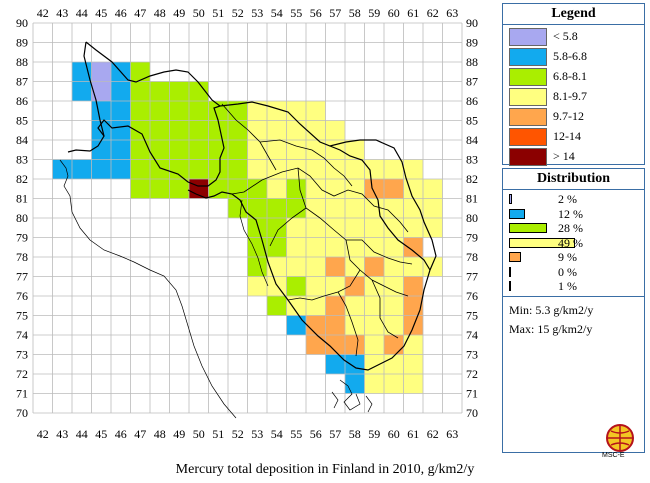  I want to click on distribution-item: 12 %, so click(573, 214).